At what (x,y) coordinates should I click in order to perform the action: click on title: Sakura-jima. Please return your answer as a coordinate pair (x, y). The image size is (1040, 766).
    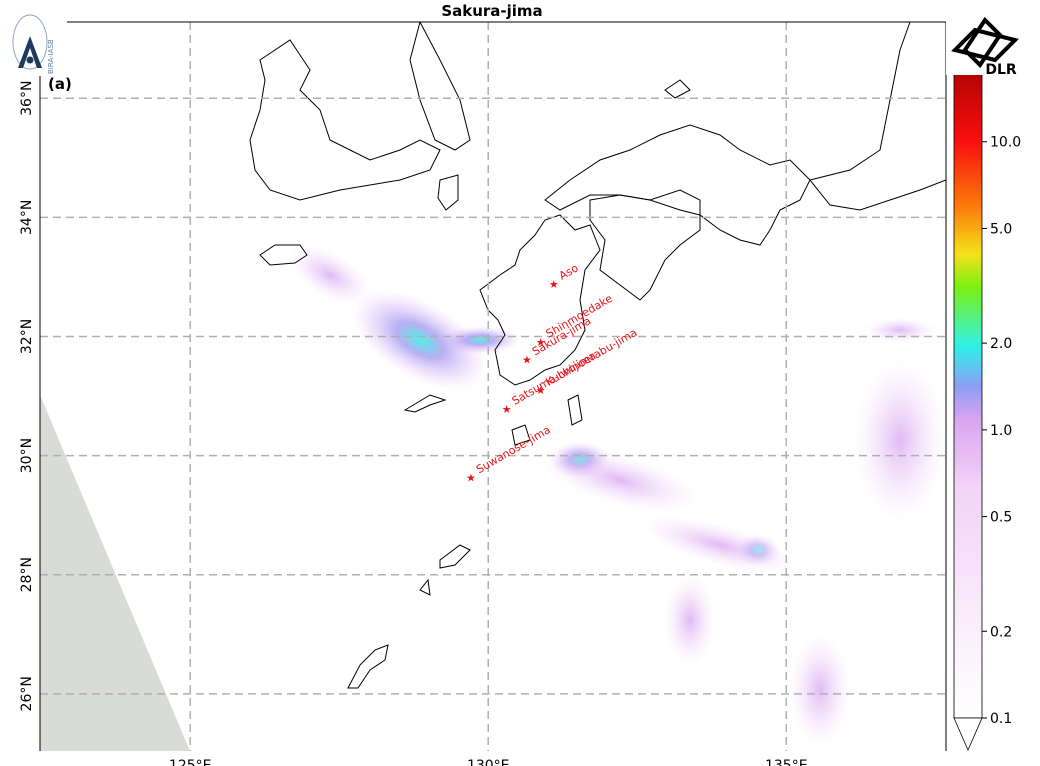
    Looking at the image, I should click on (491, 11).